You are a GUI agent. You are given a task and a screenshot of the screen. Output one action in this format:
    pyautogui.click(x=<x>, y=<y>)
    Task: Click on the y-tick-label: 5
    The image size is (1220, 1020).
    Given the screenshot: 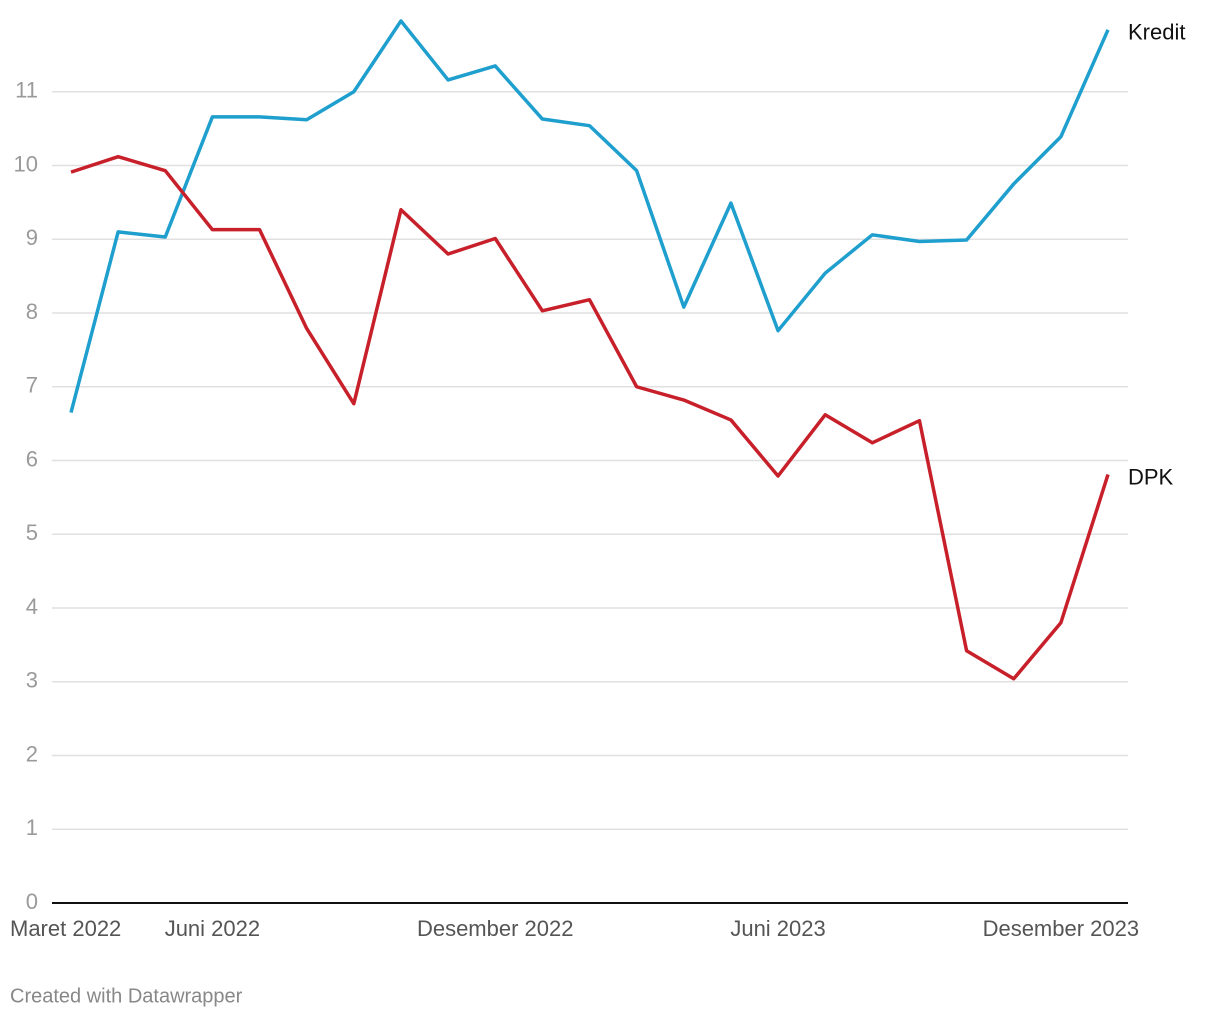 What is the action you would take?
    pyautogui.click(x=32, y=532)
    